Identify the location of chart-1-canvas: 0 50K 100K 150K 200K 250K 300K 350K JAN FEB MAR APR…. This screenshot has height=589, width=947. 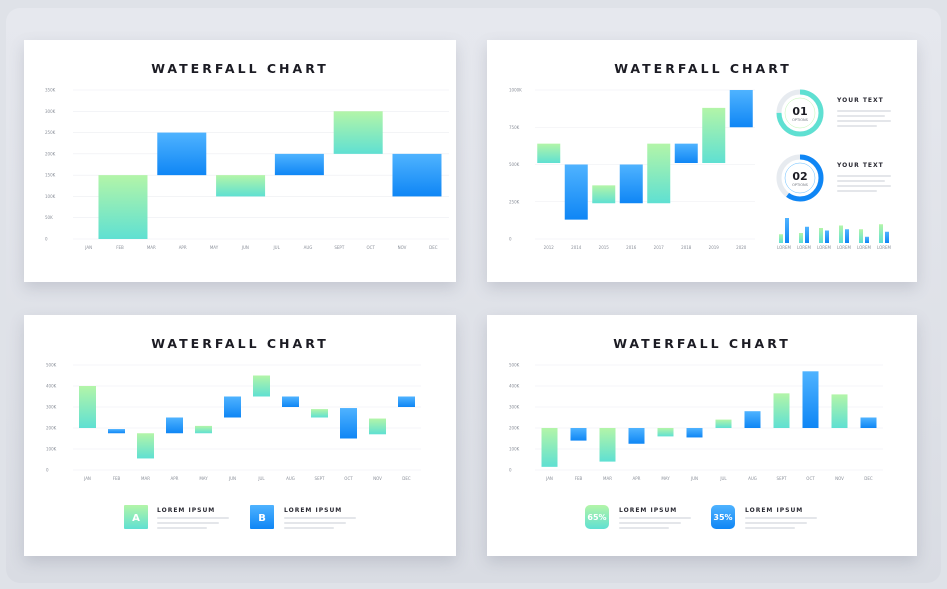
(247, 169).